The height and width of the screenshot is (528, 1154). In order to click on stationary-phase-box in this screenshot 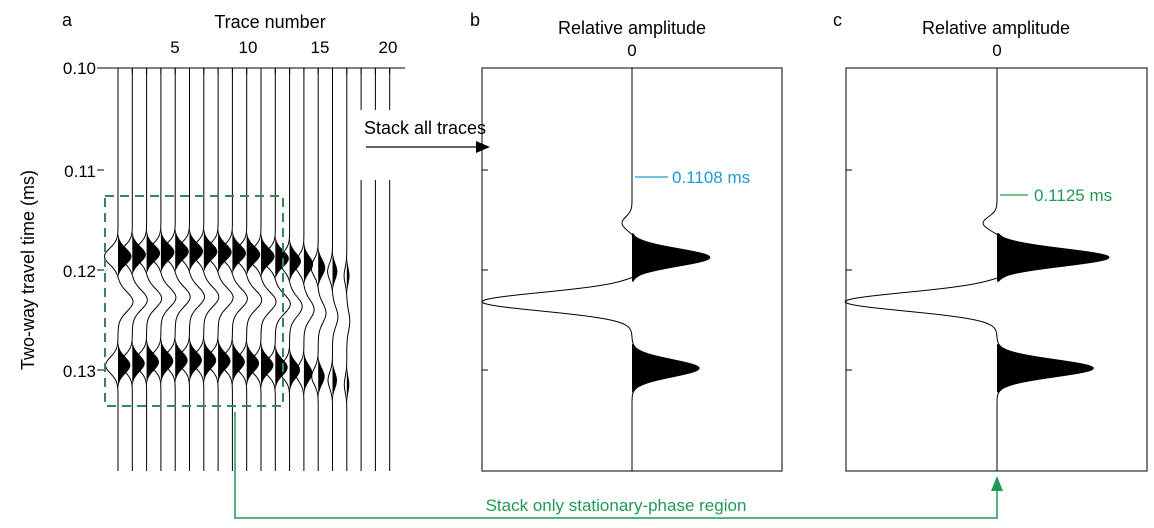, I will do `click(194, 301)`.